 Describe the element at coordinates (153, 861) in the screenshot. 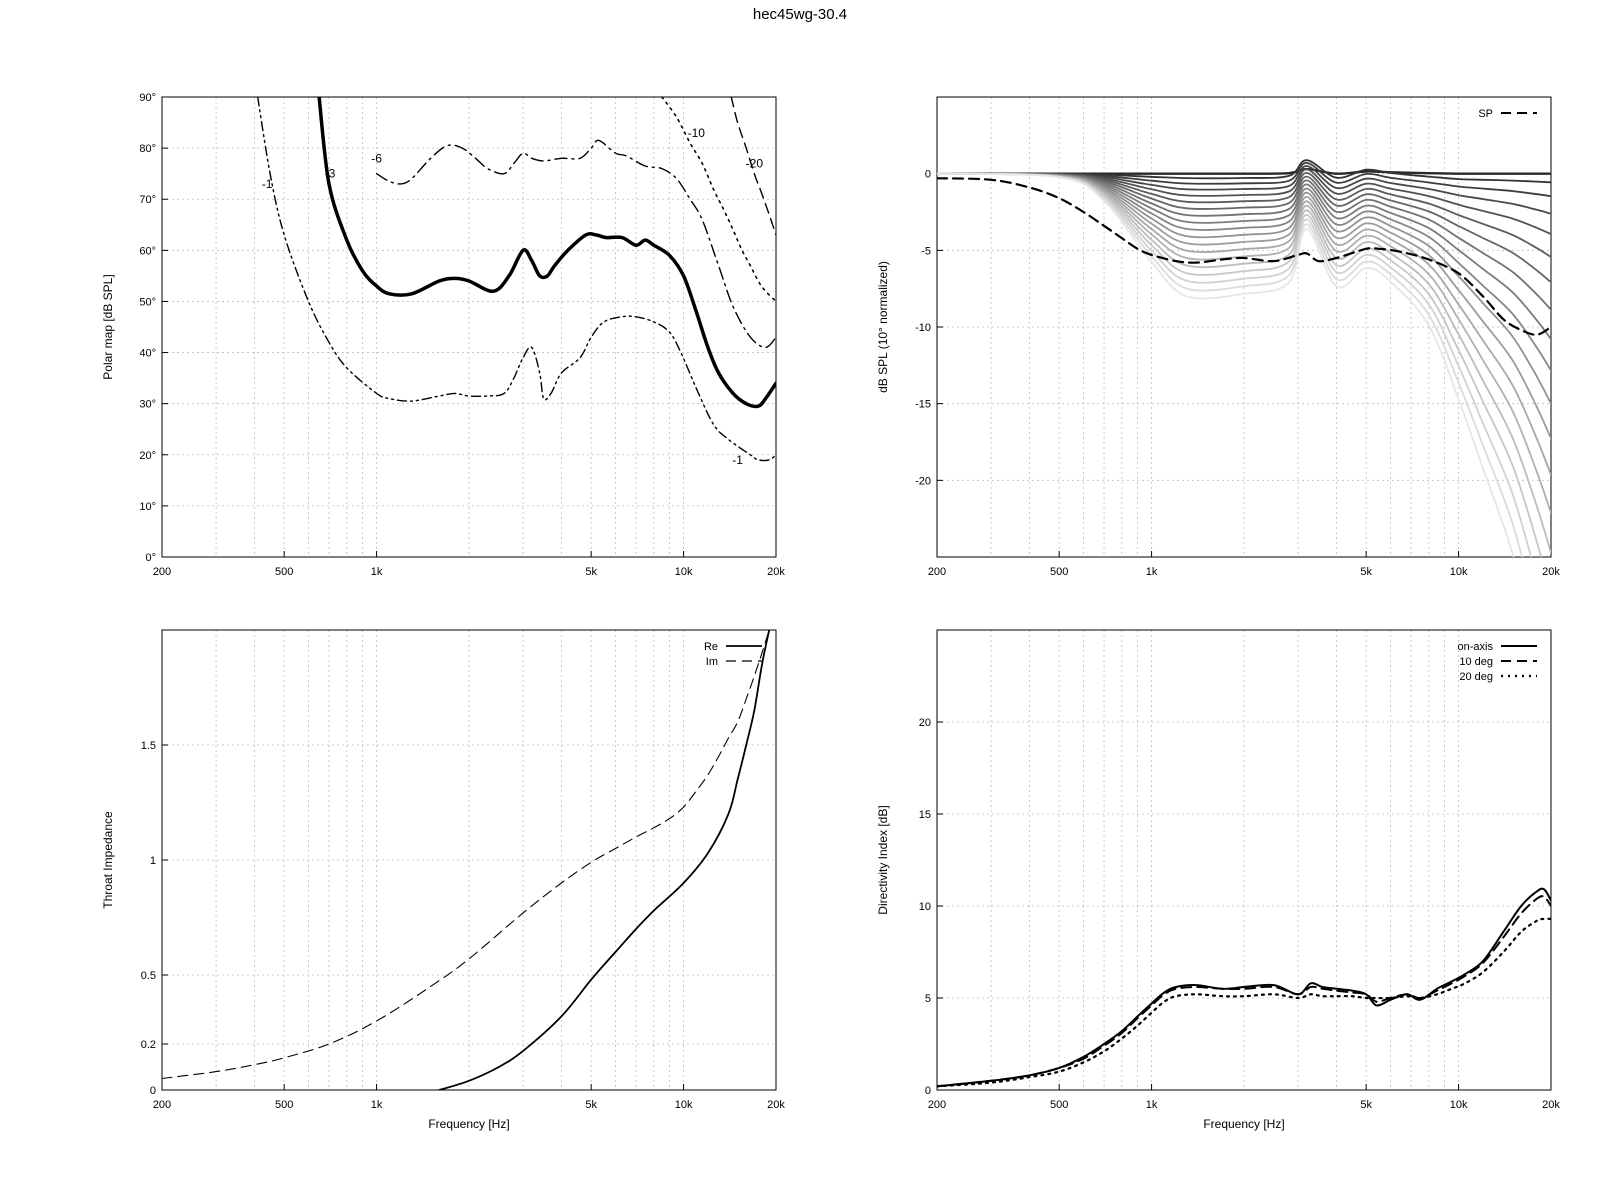

I see `y-tick-label: 1` at that location.